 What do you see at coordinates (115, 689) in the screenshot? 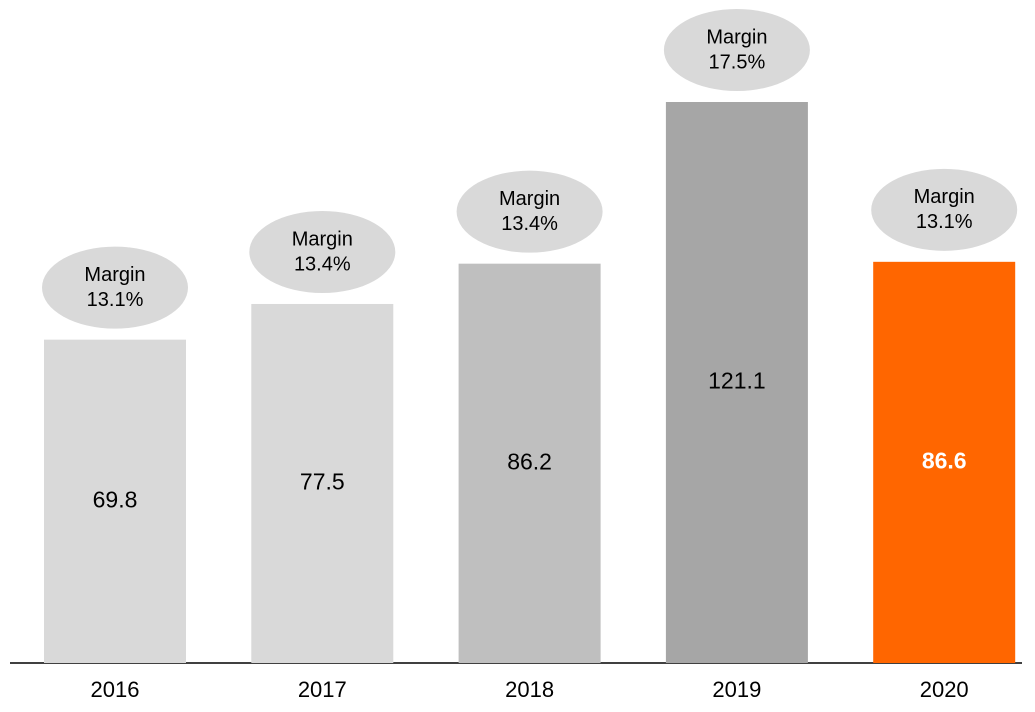
I see `x-tick-label: 2016` at bounding box center [115, 689].